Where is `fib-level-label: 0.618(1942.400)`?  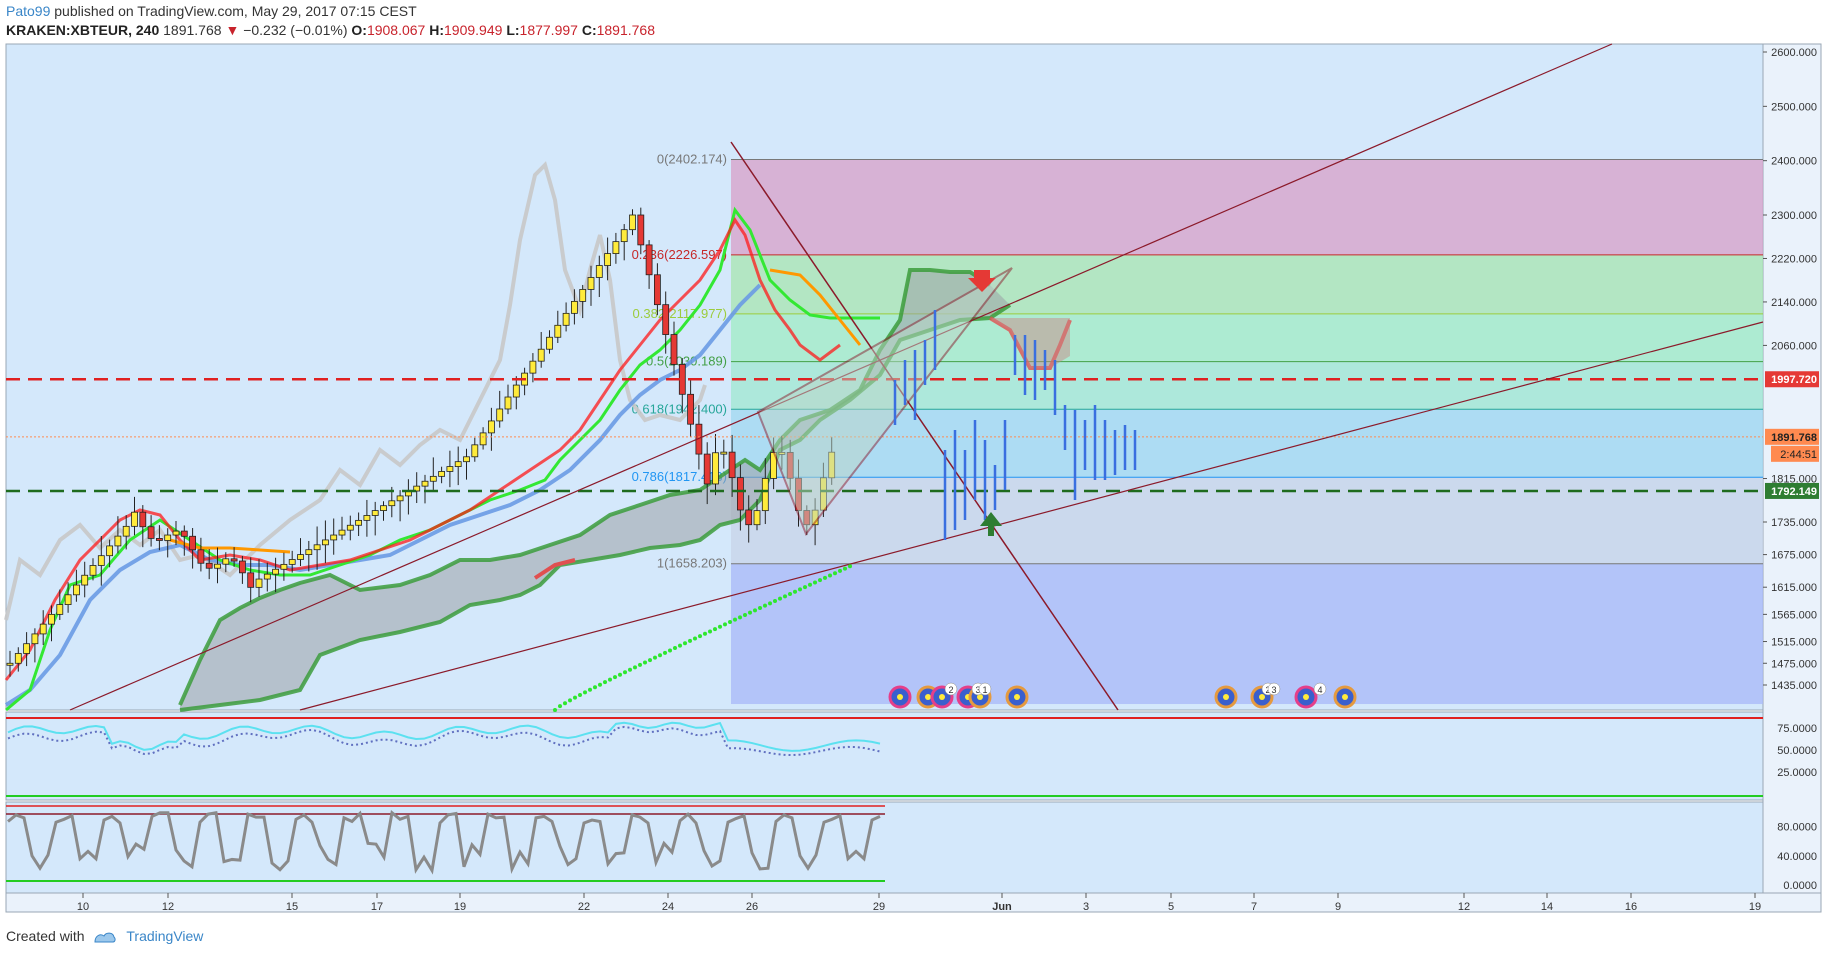 fib-level-label: 0.618(1942.400) is located at coordinates (679, 408).